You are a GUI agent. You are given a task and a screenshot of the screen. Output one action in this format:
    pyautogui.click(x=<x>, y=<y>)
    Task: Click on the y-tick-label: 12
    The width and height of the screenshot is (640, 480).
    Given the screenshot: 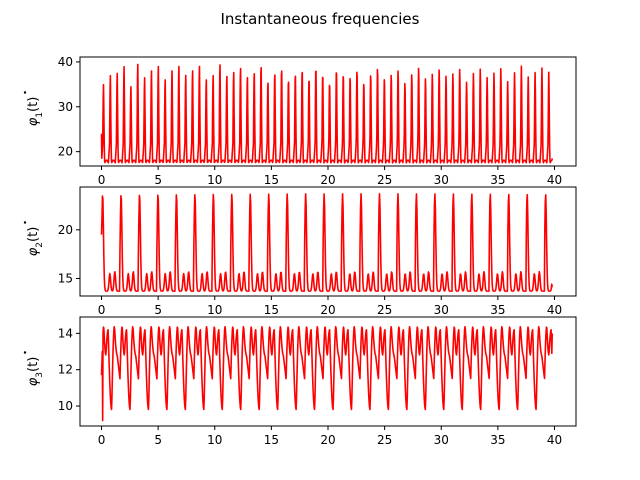 What is the action you would take?
    pyautogui.click(x=65, y=370)
    